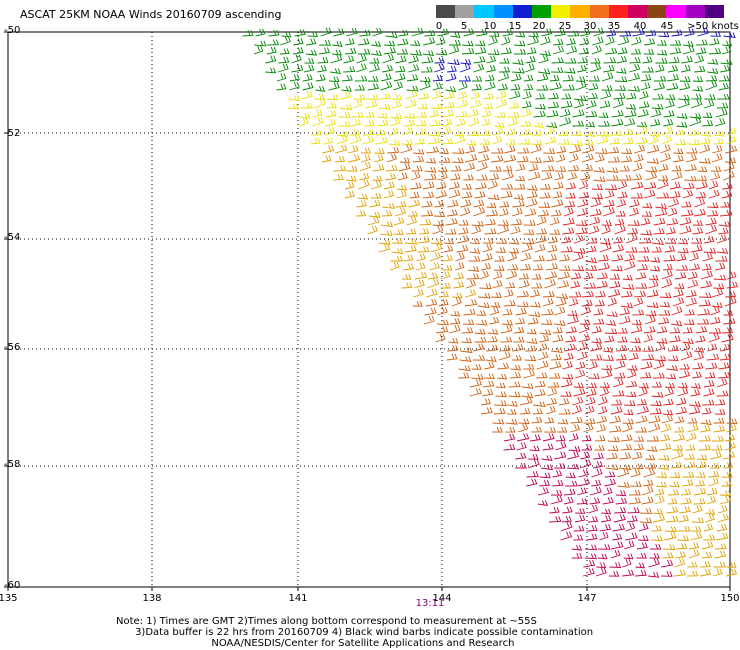 The height and width of the screenshot is (650, 740). I want to click on legend-label-4: 20, so click(539, 26).